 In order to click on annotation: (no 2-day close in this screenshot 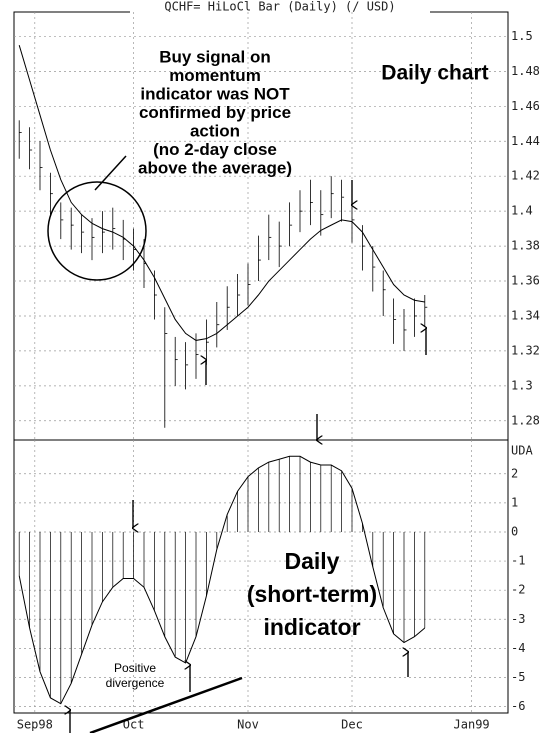, I will do `click(215, 149)`.